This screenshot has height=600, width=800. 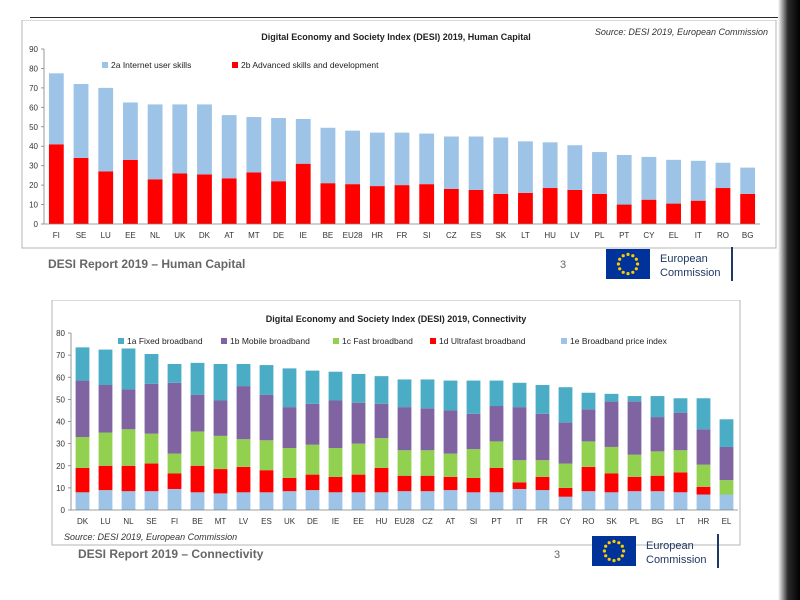 What do you see at coordinates (328, 235) in the screenshot?
I see `x-tick-label: BE` at bounding box center [328, 235].